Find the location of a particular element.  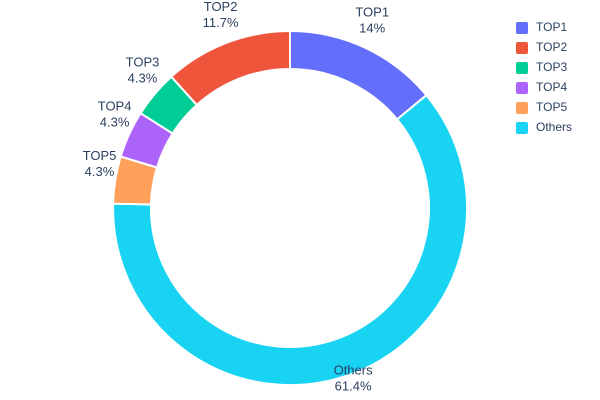

legend-item-top5: TOP5 is located at coordinates (544, 107).